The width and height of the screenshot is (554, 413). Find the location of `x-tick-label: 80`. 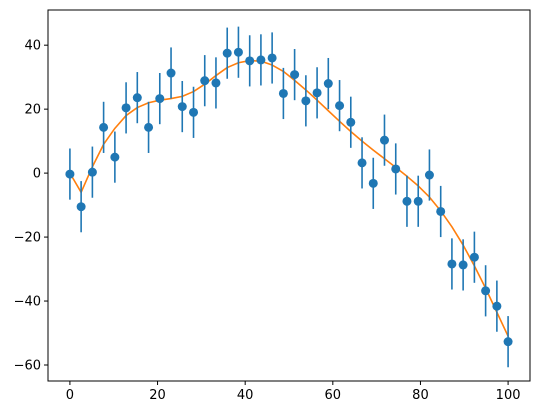

x-tick-label: 80 is located at coordinates (420, 395).